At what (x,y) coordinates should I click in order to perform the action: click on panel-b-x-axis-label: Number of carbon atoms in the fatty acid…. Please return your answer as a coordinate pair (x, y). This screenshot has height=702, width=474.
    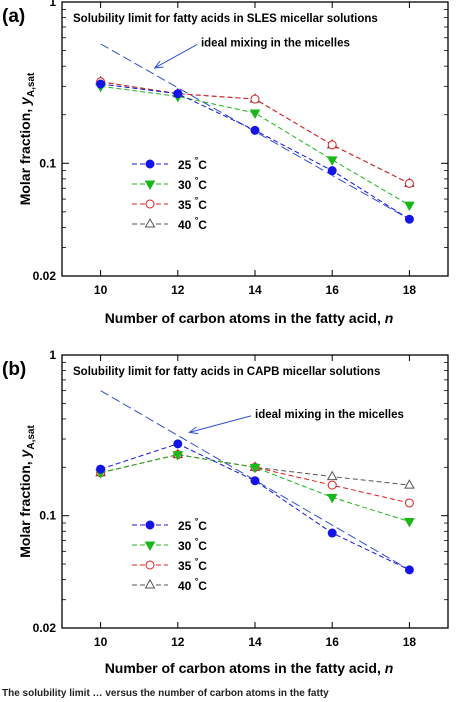
    Looking at the image, I should click on (249, 668).